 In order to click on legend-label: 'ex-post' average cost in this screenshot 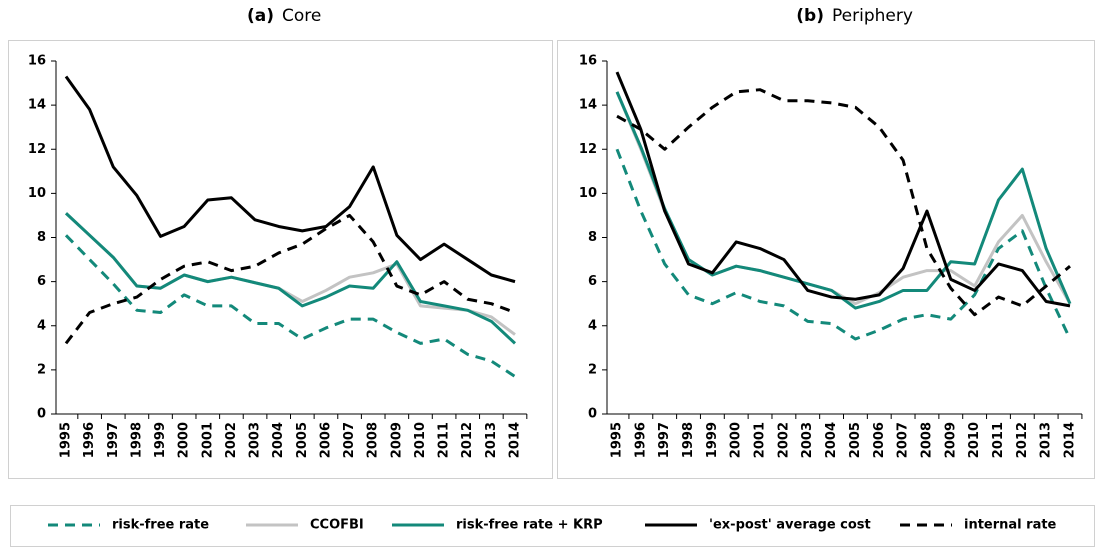, I will do `click(790, 525)`.